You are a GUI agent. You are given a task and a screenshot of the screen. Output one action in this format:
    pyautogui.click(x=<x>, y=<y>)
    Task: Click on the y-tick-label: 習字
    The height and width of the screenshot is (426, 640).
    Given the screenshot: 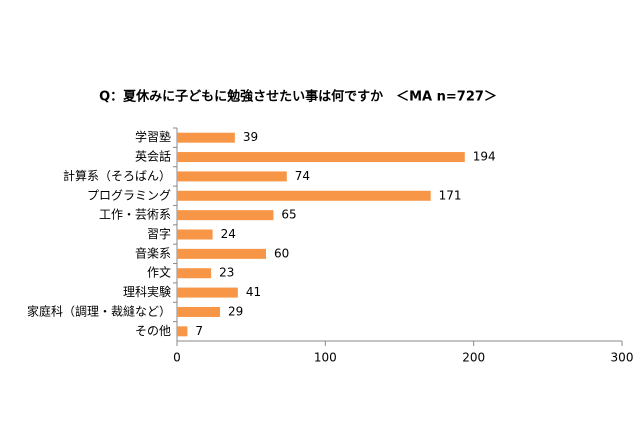 What is the action you would take?
    pyautogui.click(x=159, y=233)
    